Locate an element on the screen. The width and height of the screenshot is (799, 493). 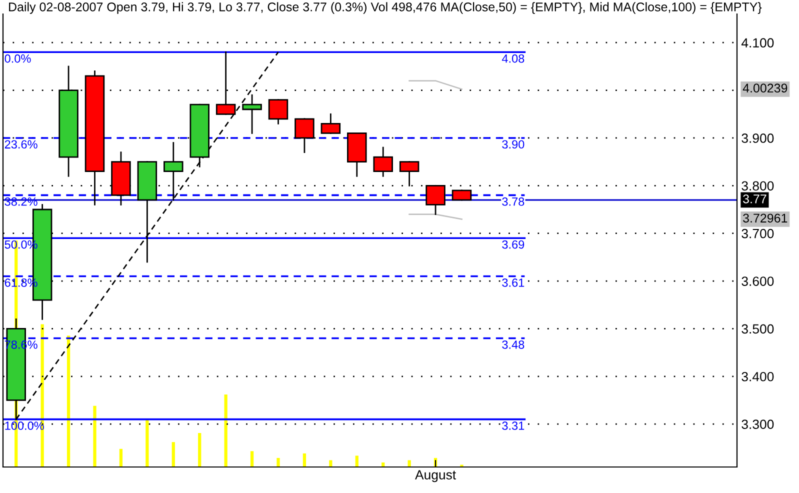
y-tick-label: 4.100 is located at coordinates (757, 43).